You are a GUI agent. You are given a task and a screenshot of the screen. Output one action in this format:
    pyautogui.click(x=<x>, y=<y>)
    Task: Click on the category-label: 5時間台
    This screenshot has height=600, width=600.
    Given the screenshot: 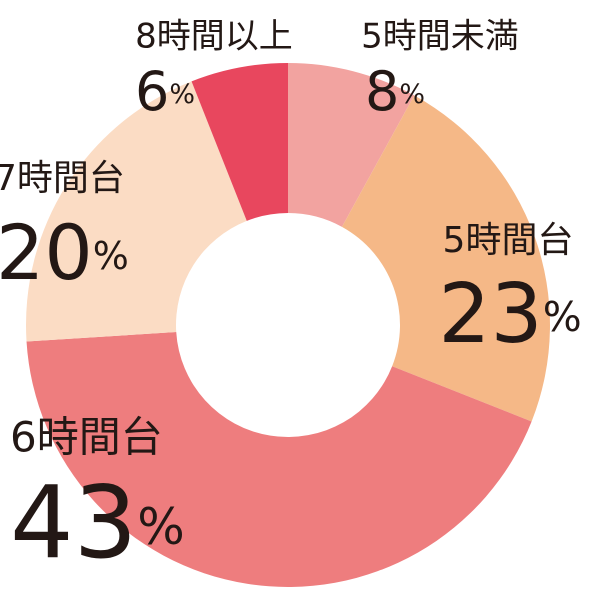 What is the action you would take?
    pyautogui.click(x=508, y=240)
    